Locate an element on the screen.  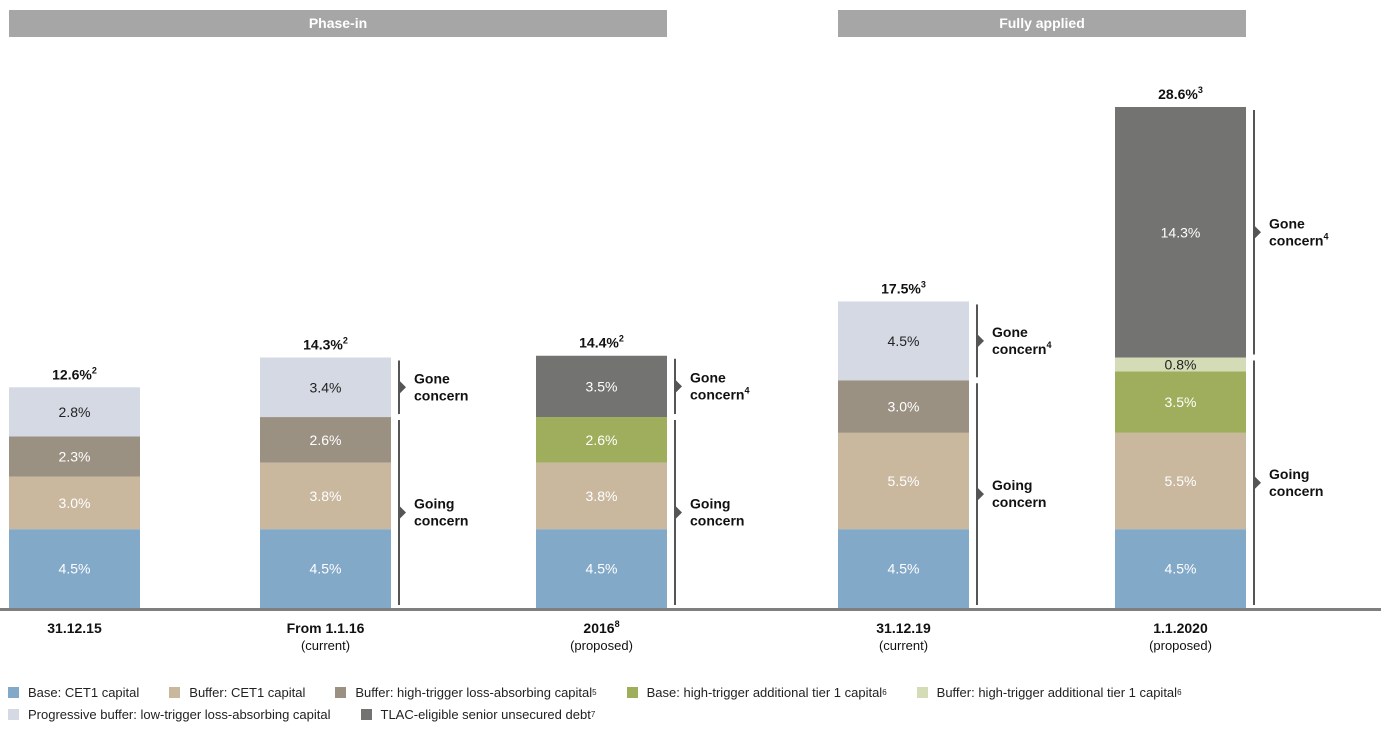
legend-item: Buffer: CET1 capital is located at coordinates (237, 692).